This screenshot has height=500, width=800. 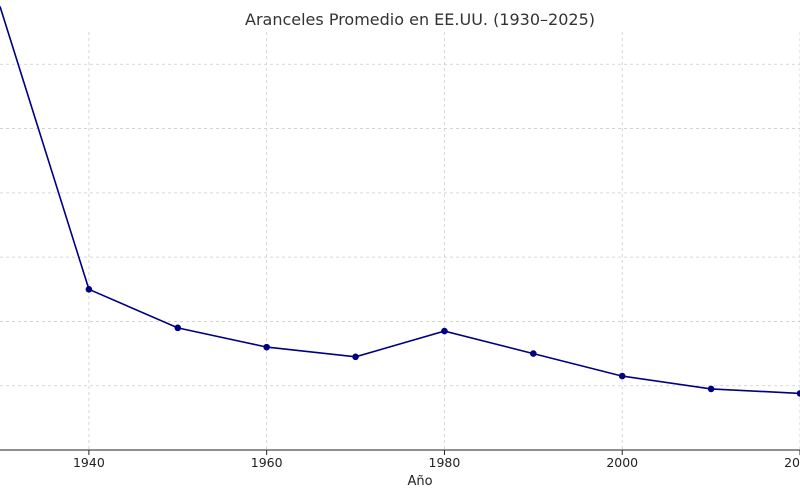 What do you see at coordinates (792, 462) in the screenshot?
I see `x-tick-label: 2020` at bounding box center [792, 462].